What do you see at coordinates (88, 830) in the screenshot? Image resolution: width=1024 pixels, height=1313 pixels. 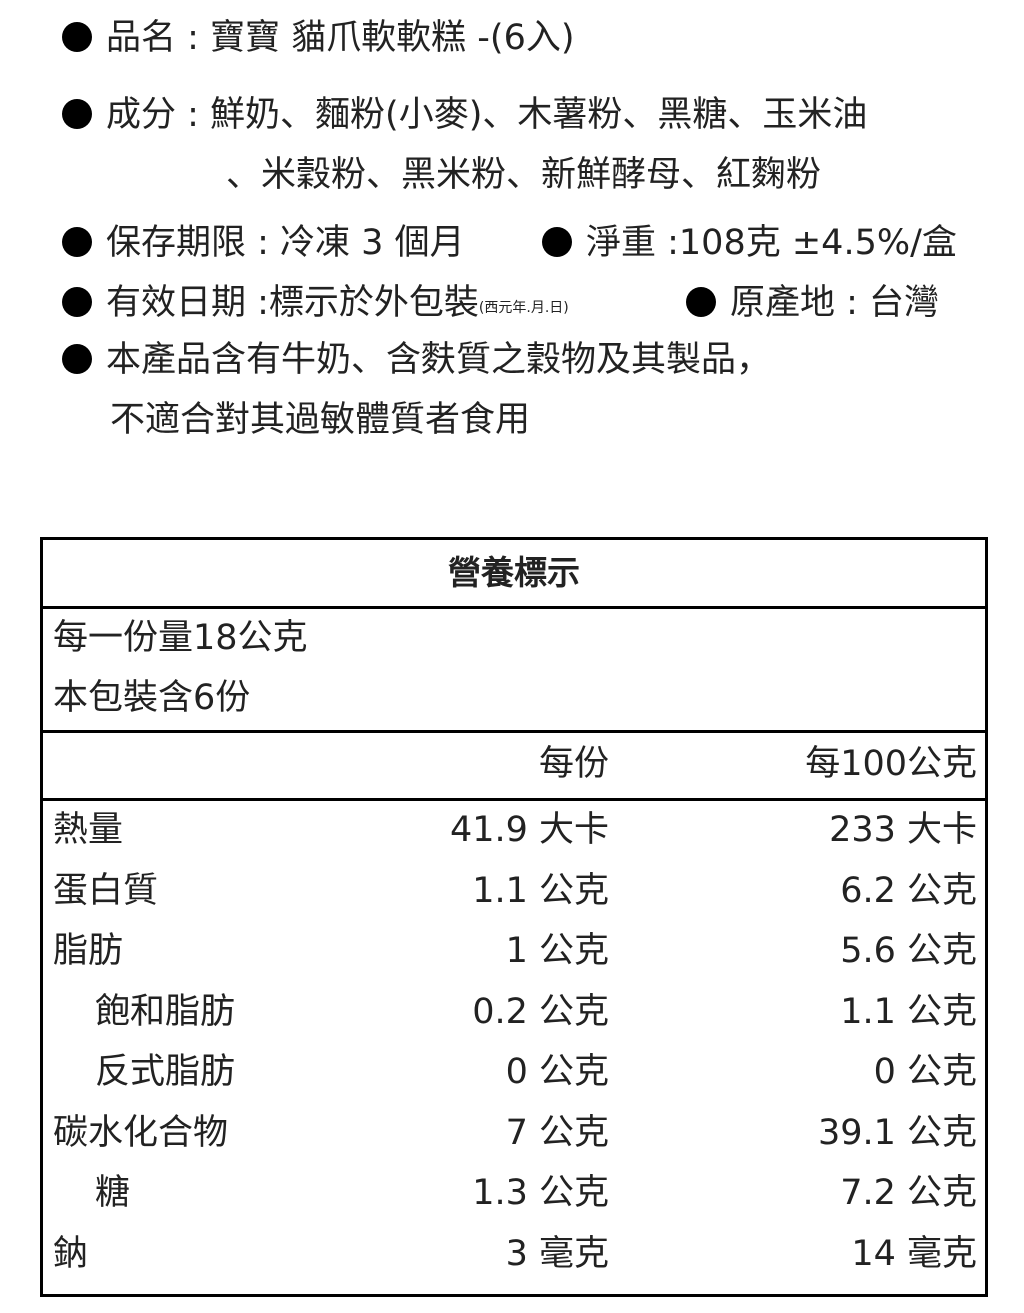 I see `nutrient-label: 熱量` at bounding box center [88, 830].